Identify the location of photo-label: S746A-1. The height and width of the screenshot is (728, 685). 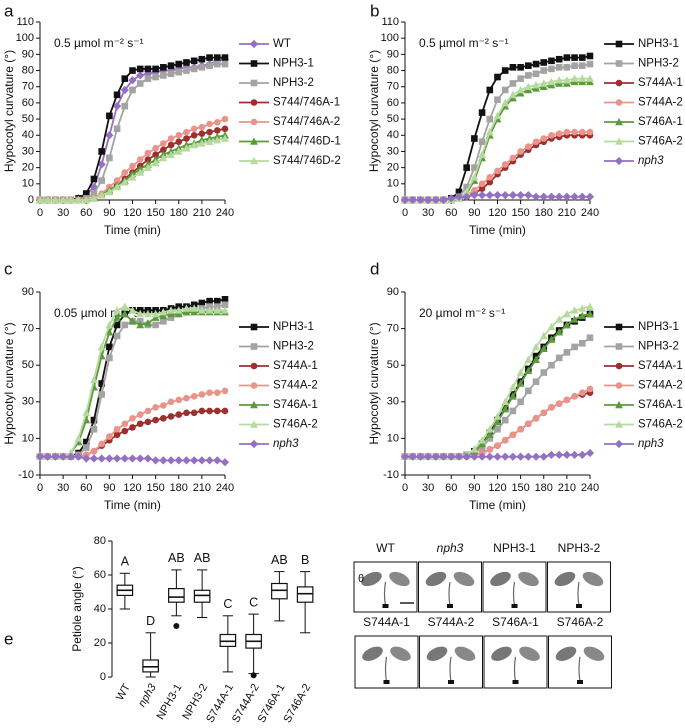
(515, 622).